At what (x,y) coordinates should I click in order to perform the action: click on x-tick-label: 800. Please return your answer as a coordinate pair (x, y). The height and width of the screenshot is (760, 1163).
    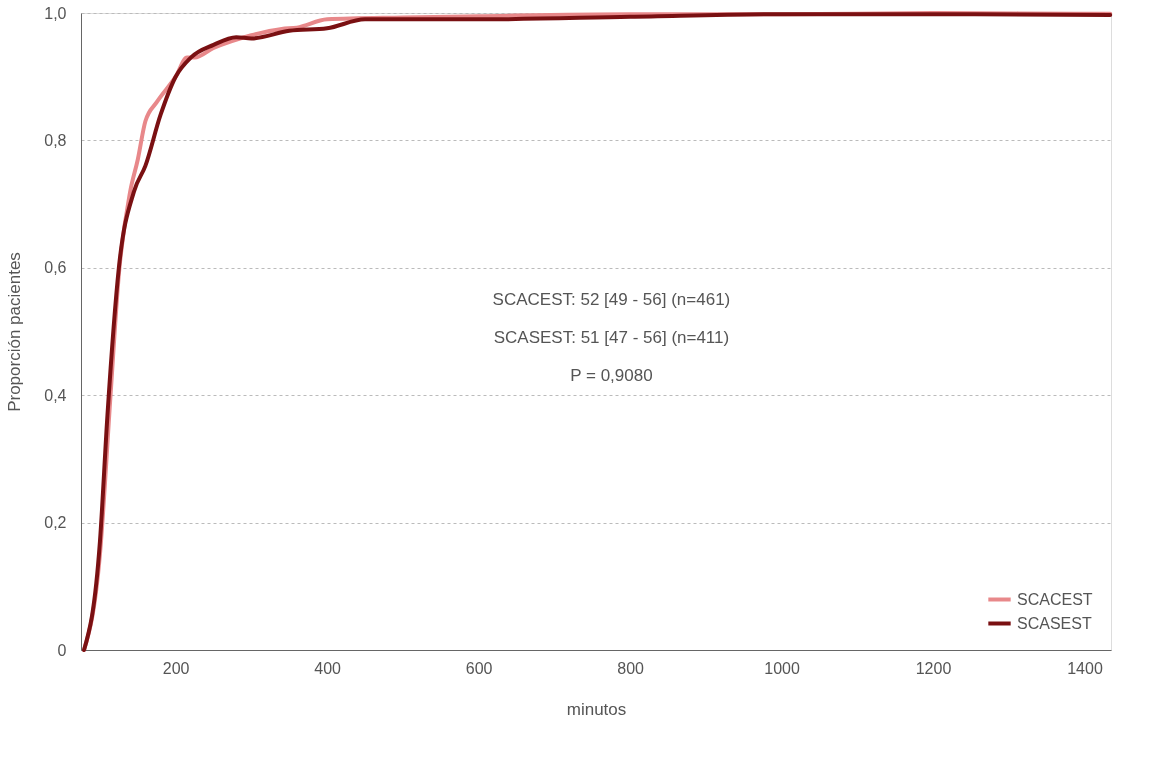
    Looking at the image, I should click on (631, 668).